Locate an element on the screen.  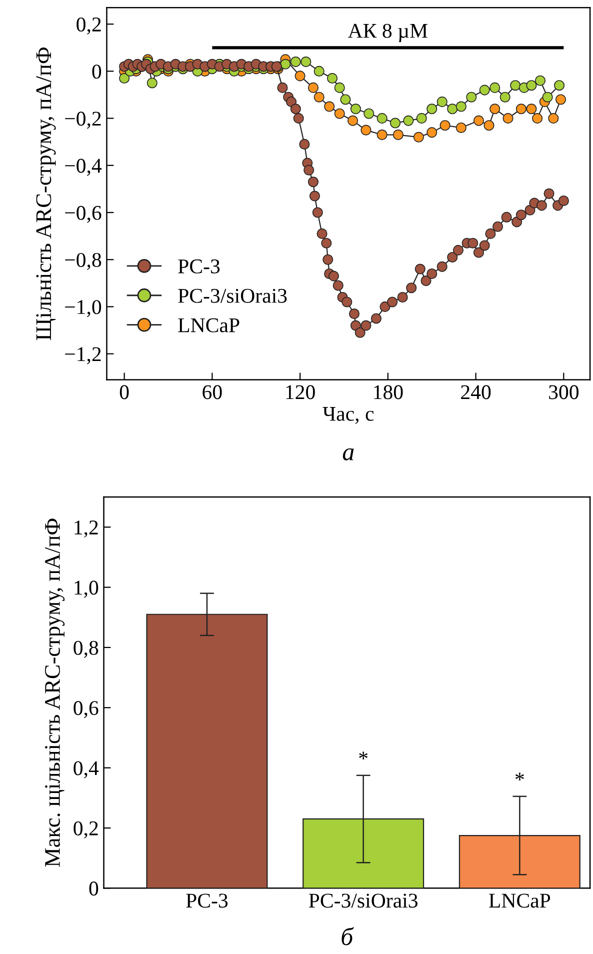
y-axis-title: Макс. щільність ARC-струму, пА/пФ is located at coordinates (55, 692).